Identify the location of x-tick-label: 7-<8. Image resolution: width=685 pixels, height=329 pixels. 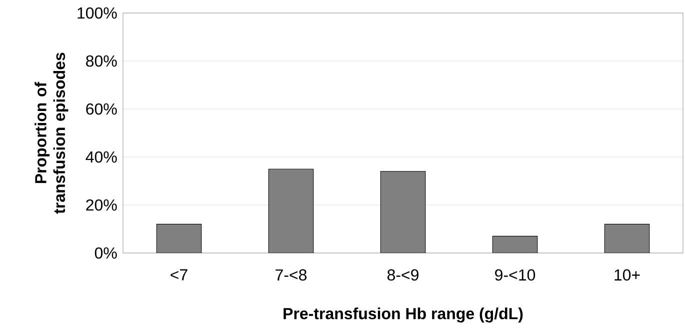
(291, 275).